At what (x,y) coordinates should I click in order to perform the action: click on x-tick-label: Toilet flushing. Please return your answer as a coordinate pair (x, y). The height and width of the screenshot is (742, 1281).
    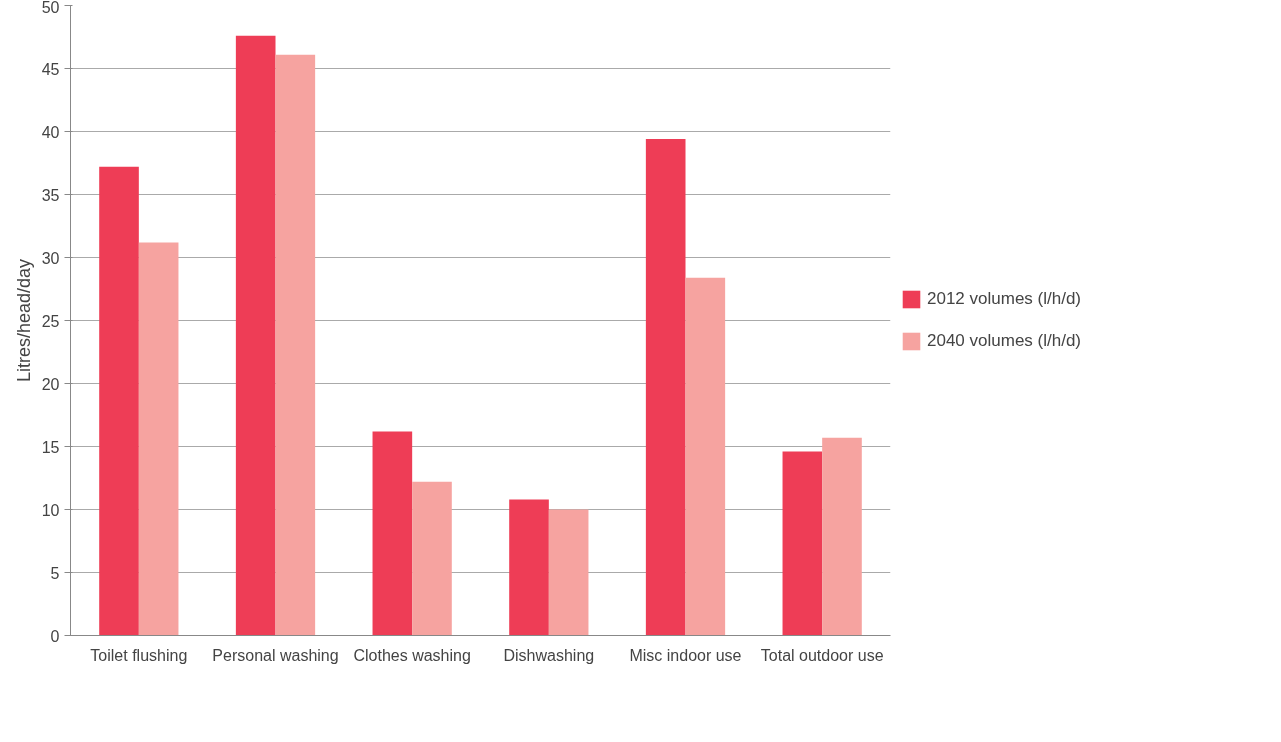
    Looking at the image, I should click on (139, 655).